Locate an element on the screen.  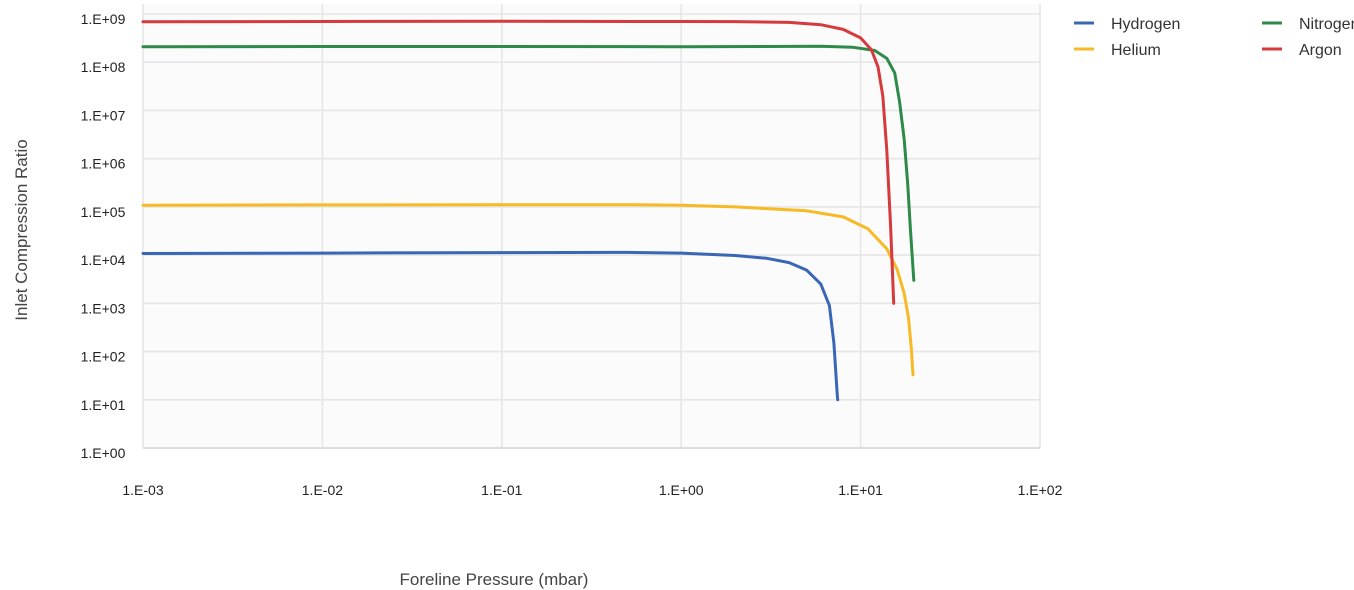
series-line-hydrogen is located at coordinates (490, 326).